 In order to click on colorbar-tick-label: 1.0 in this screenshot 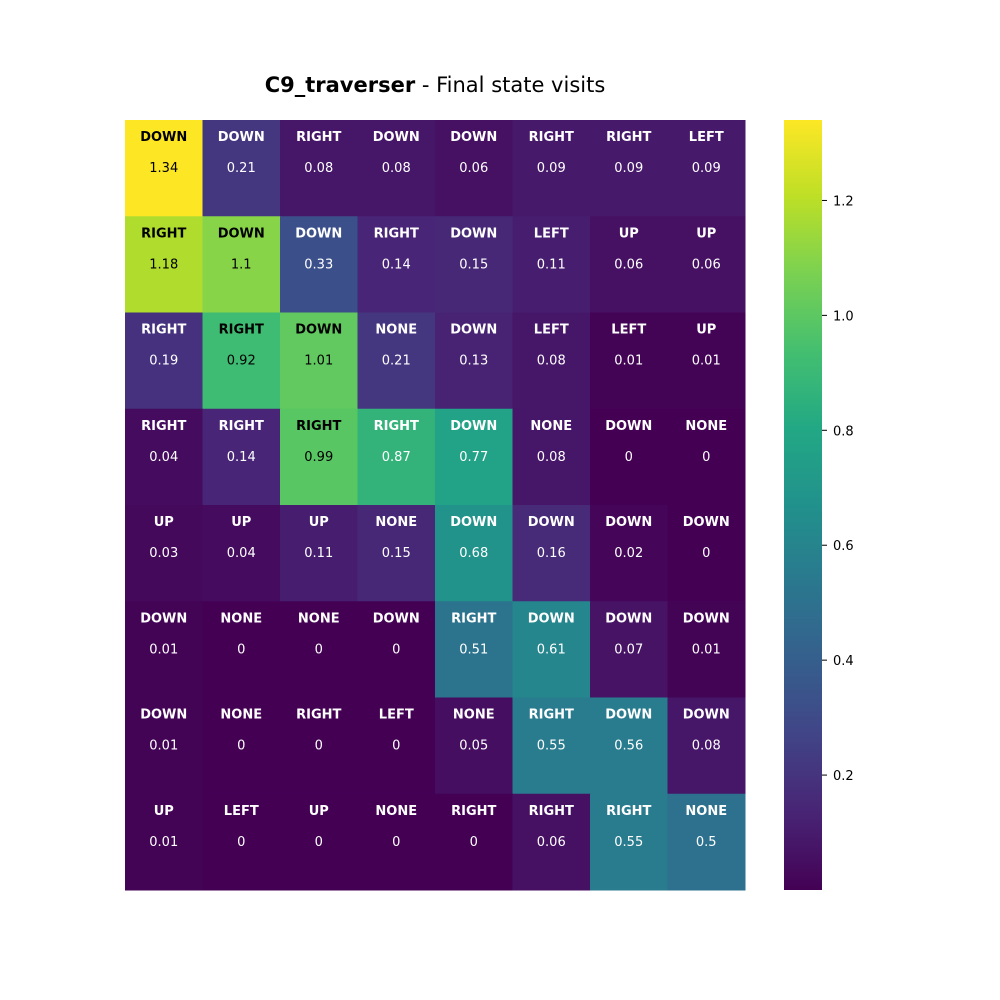, I will do `click(843, 316)`.